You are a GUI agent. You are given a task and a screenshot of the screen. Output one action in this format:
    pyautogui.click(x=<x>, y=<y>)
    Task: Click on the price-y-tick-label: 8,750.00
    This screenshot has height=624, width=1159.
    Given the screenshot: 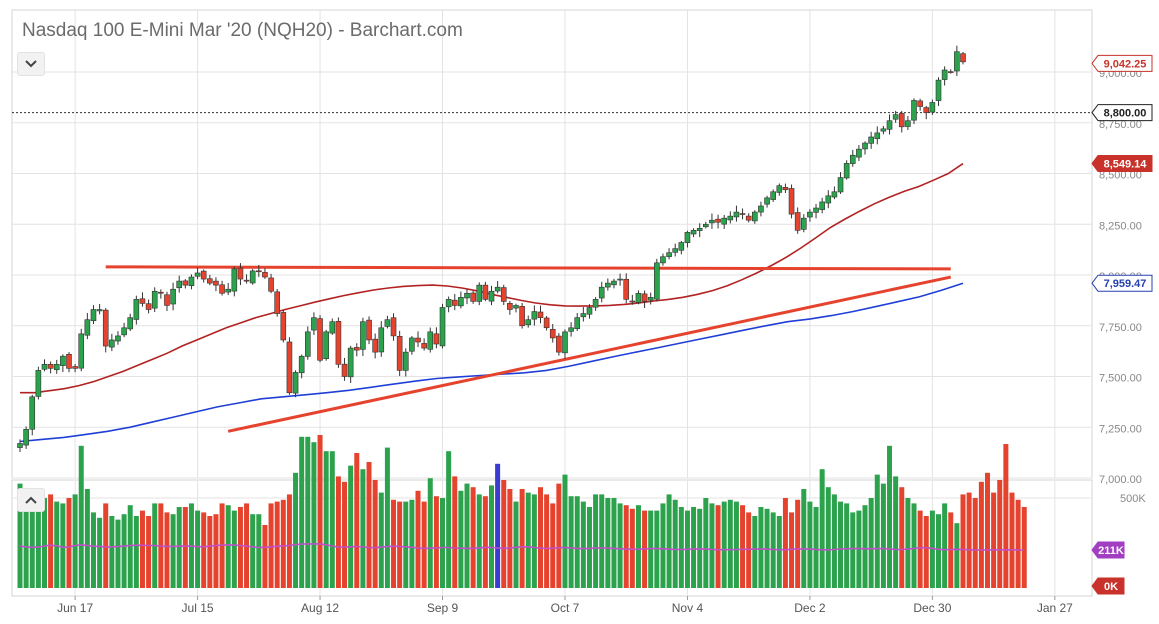 What is the action you would take?
    pyautogui.click(x=1120, y=125)
    